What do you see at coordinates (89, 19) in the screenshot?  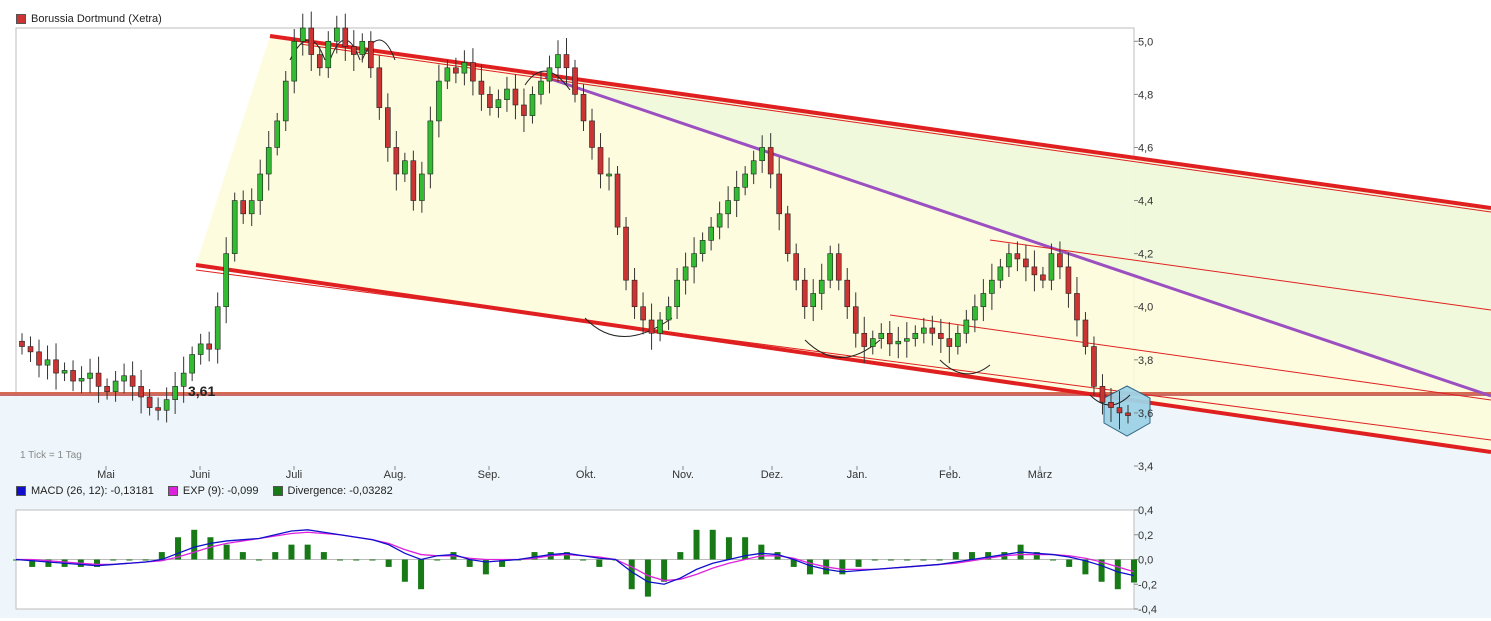 I see `price-legend-item: Borussia Dortmund (Xetra)` at bounding box center [89, 19].